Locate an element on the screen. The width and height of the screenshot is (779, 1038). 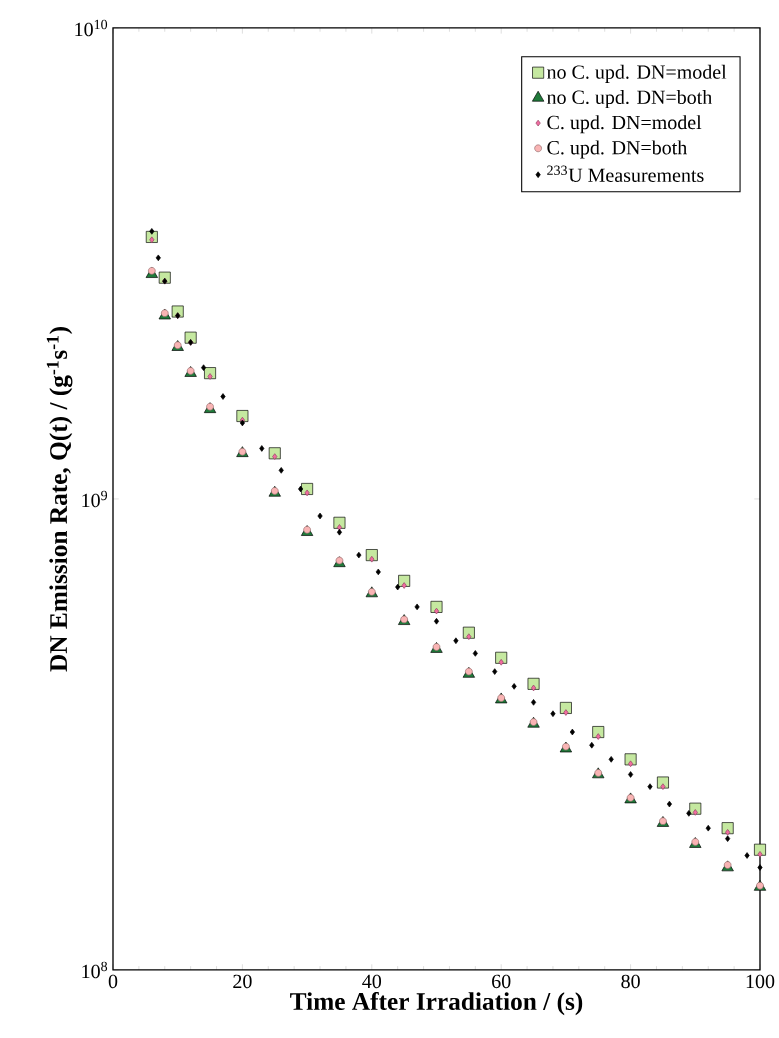
x-axis-title: Time After Irradiation / (s) is located at coordinates (435, 1003).